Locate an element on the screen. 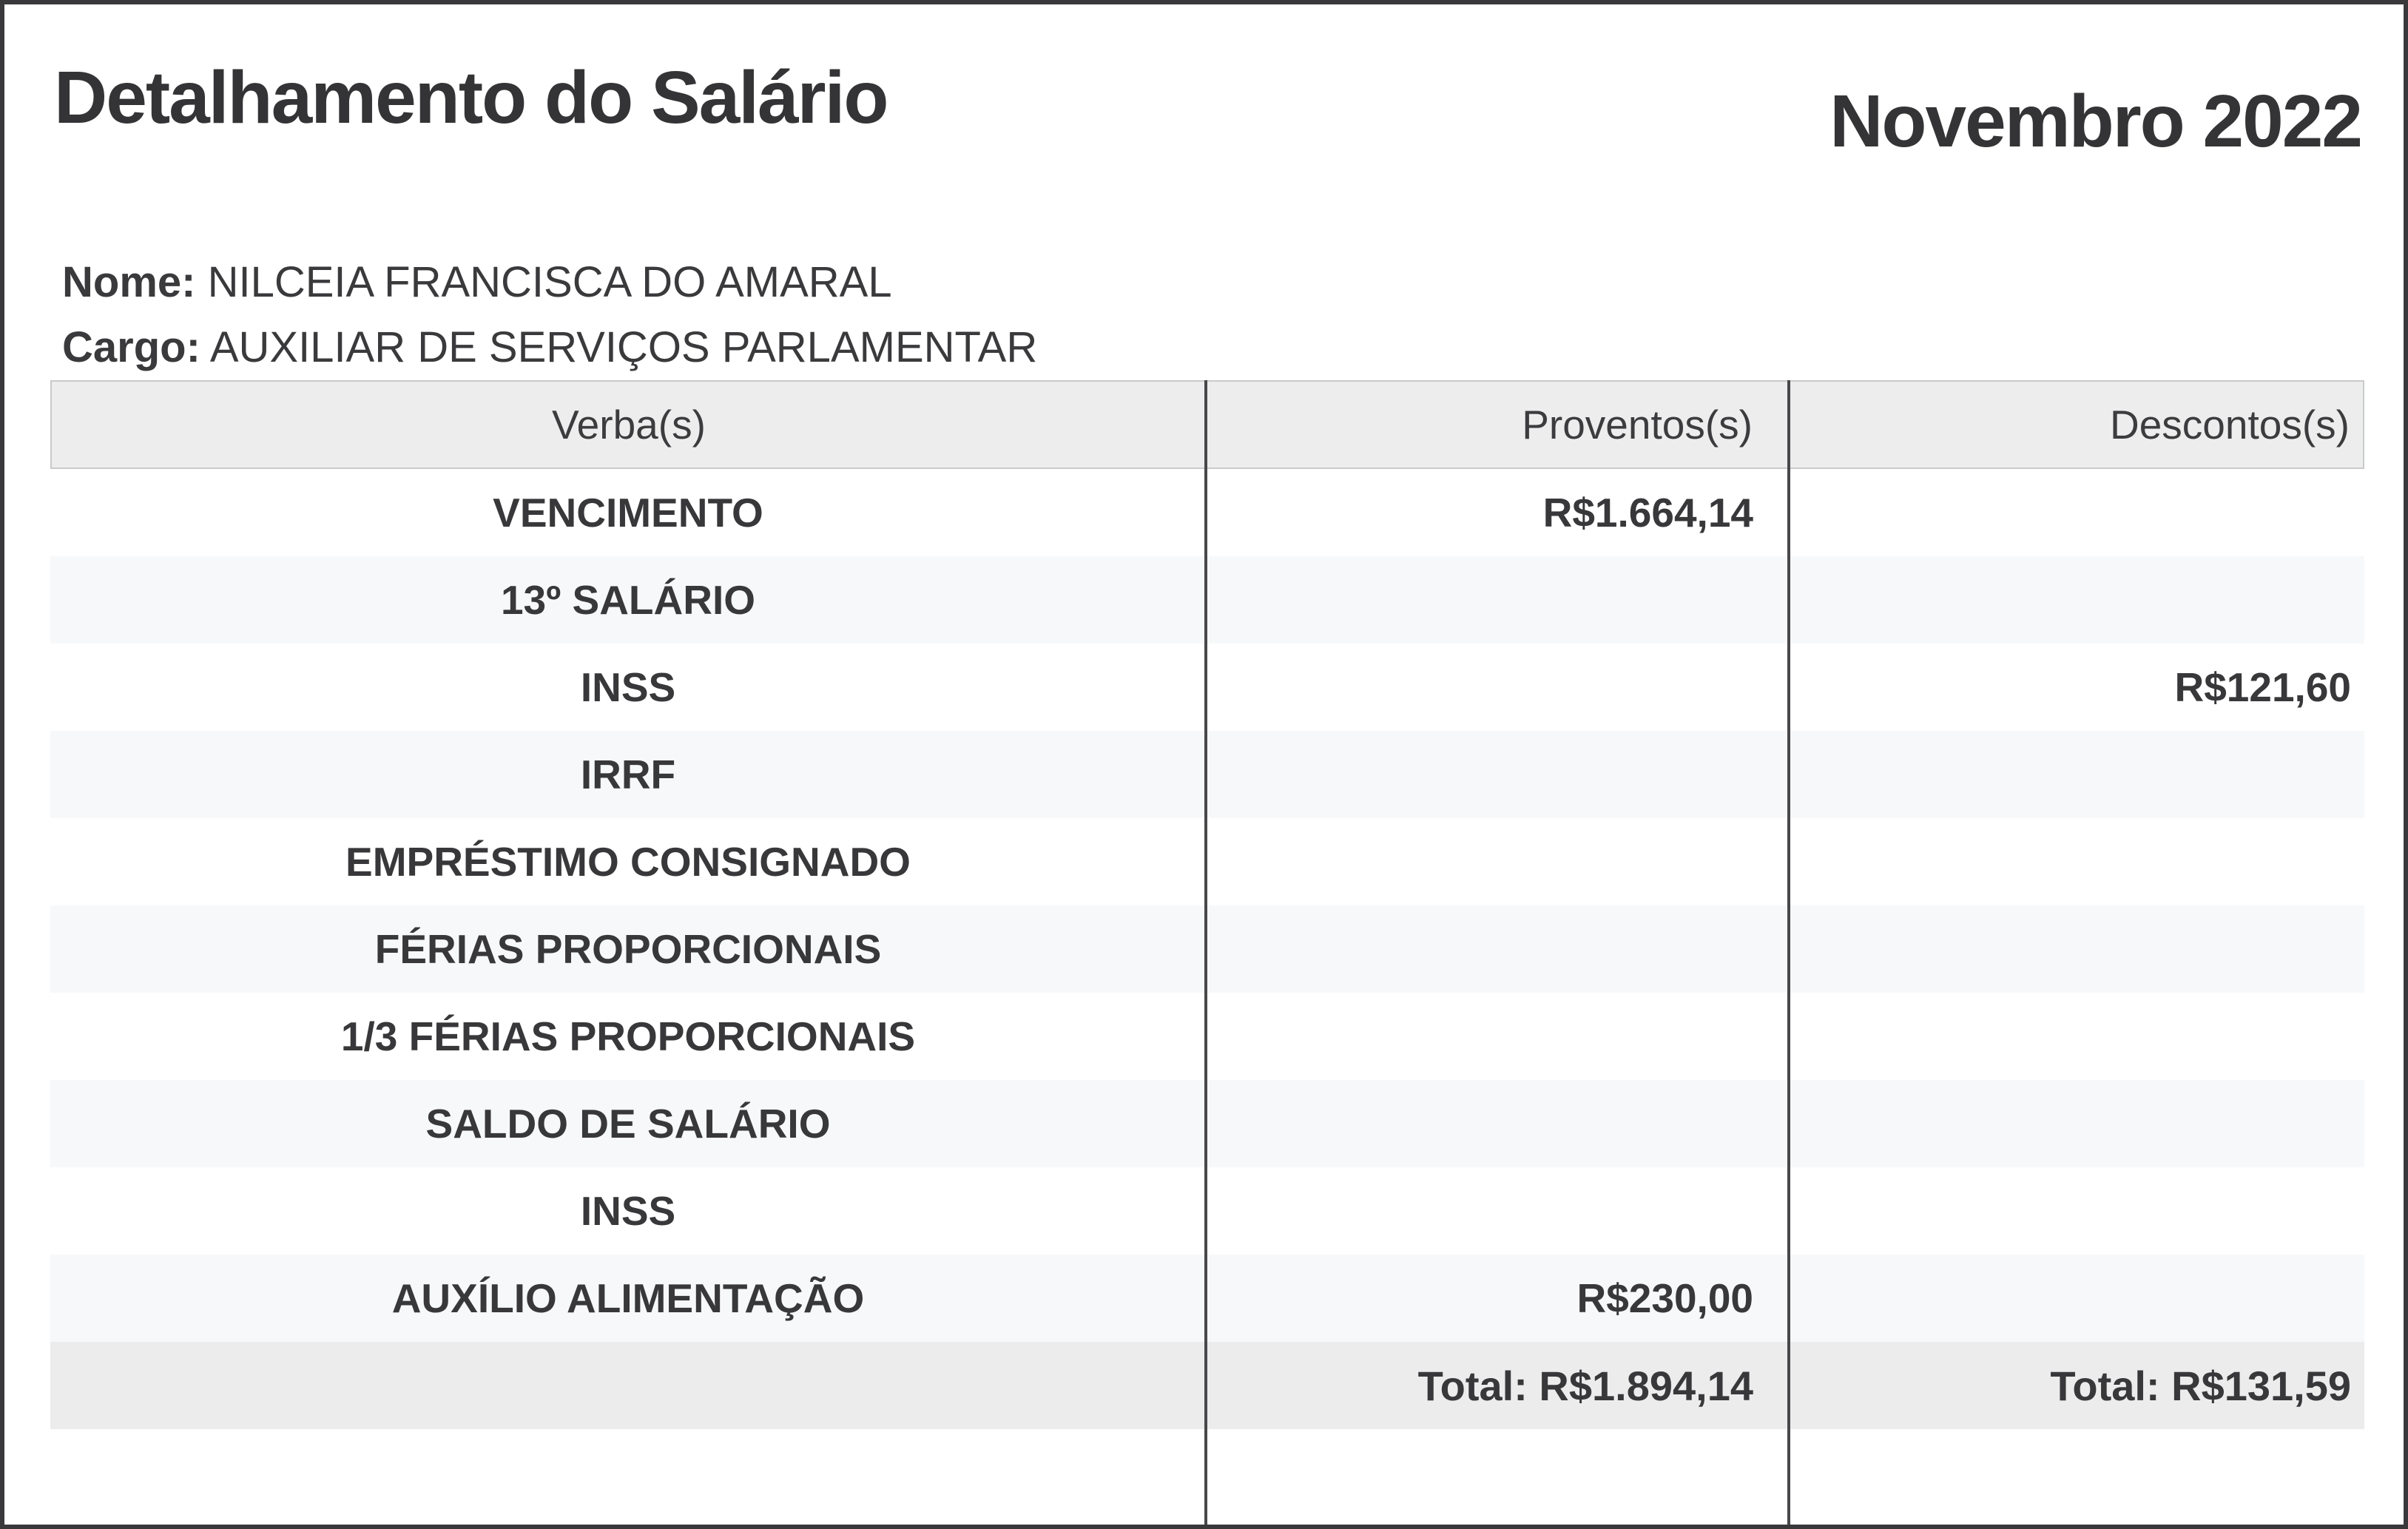  proventos-cell: R$230,00 is located at coordinates (1664, 1298).